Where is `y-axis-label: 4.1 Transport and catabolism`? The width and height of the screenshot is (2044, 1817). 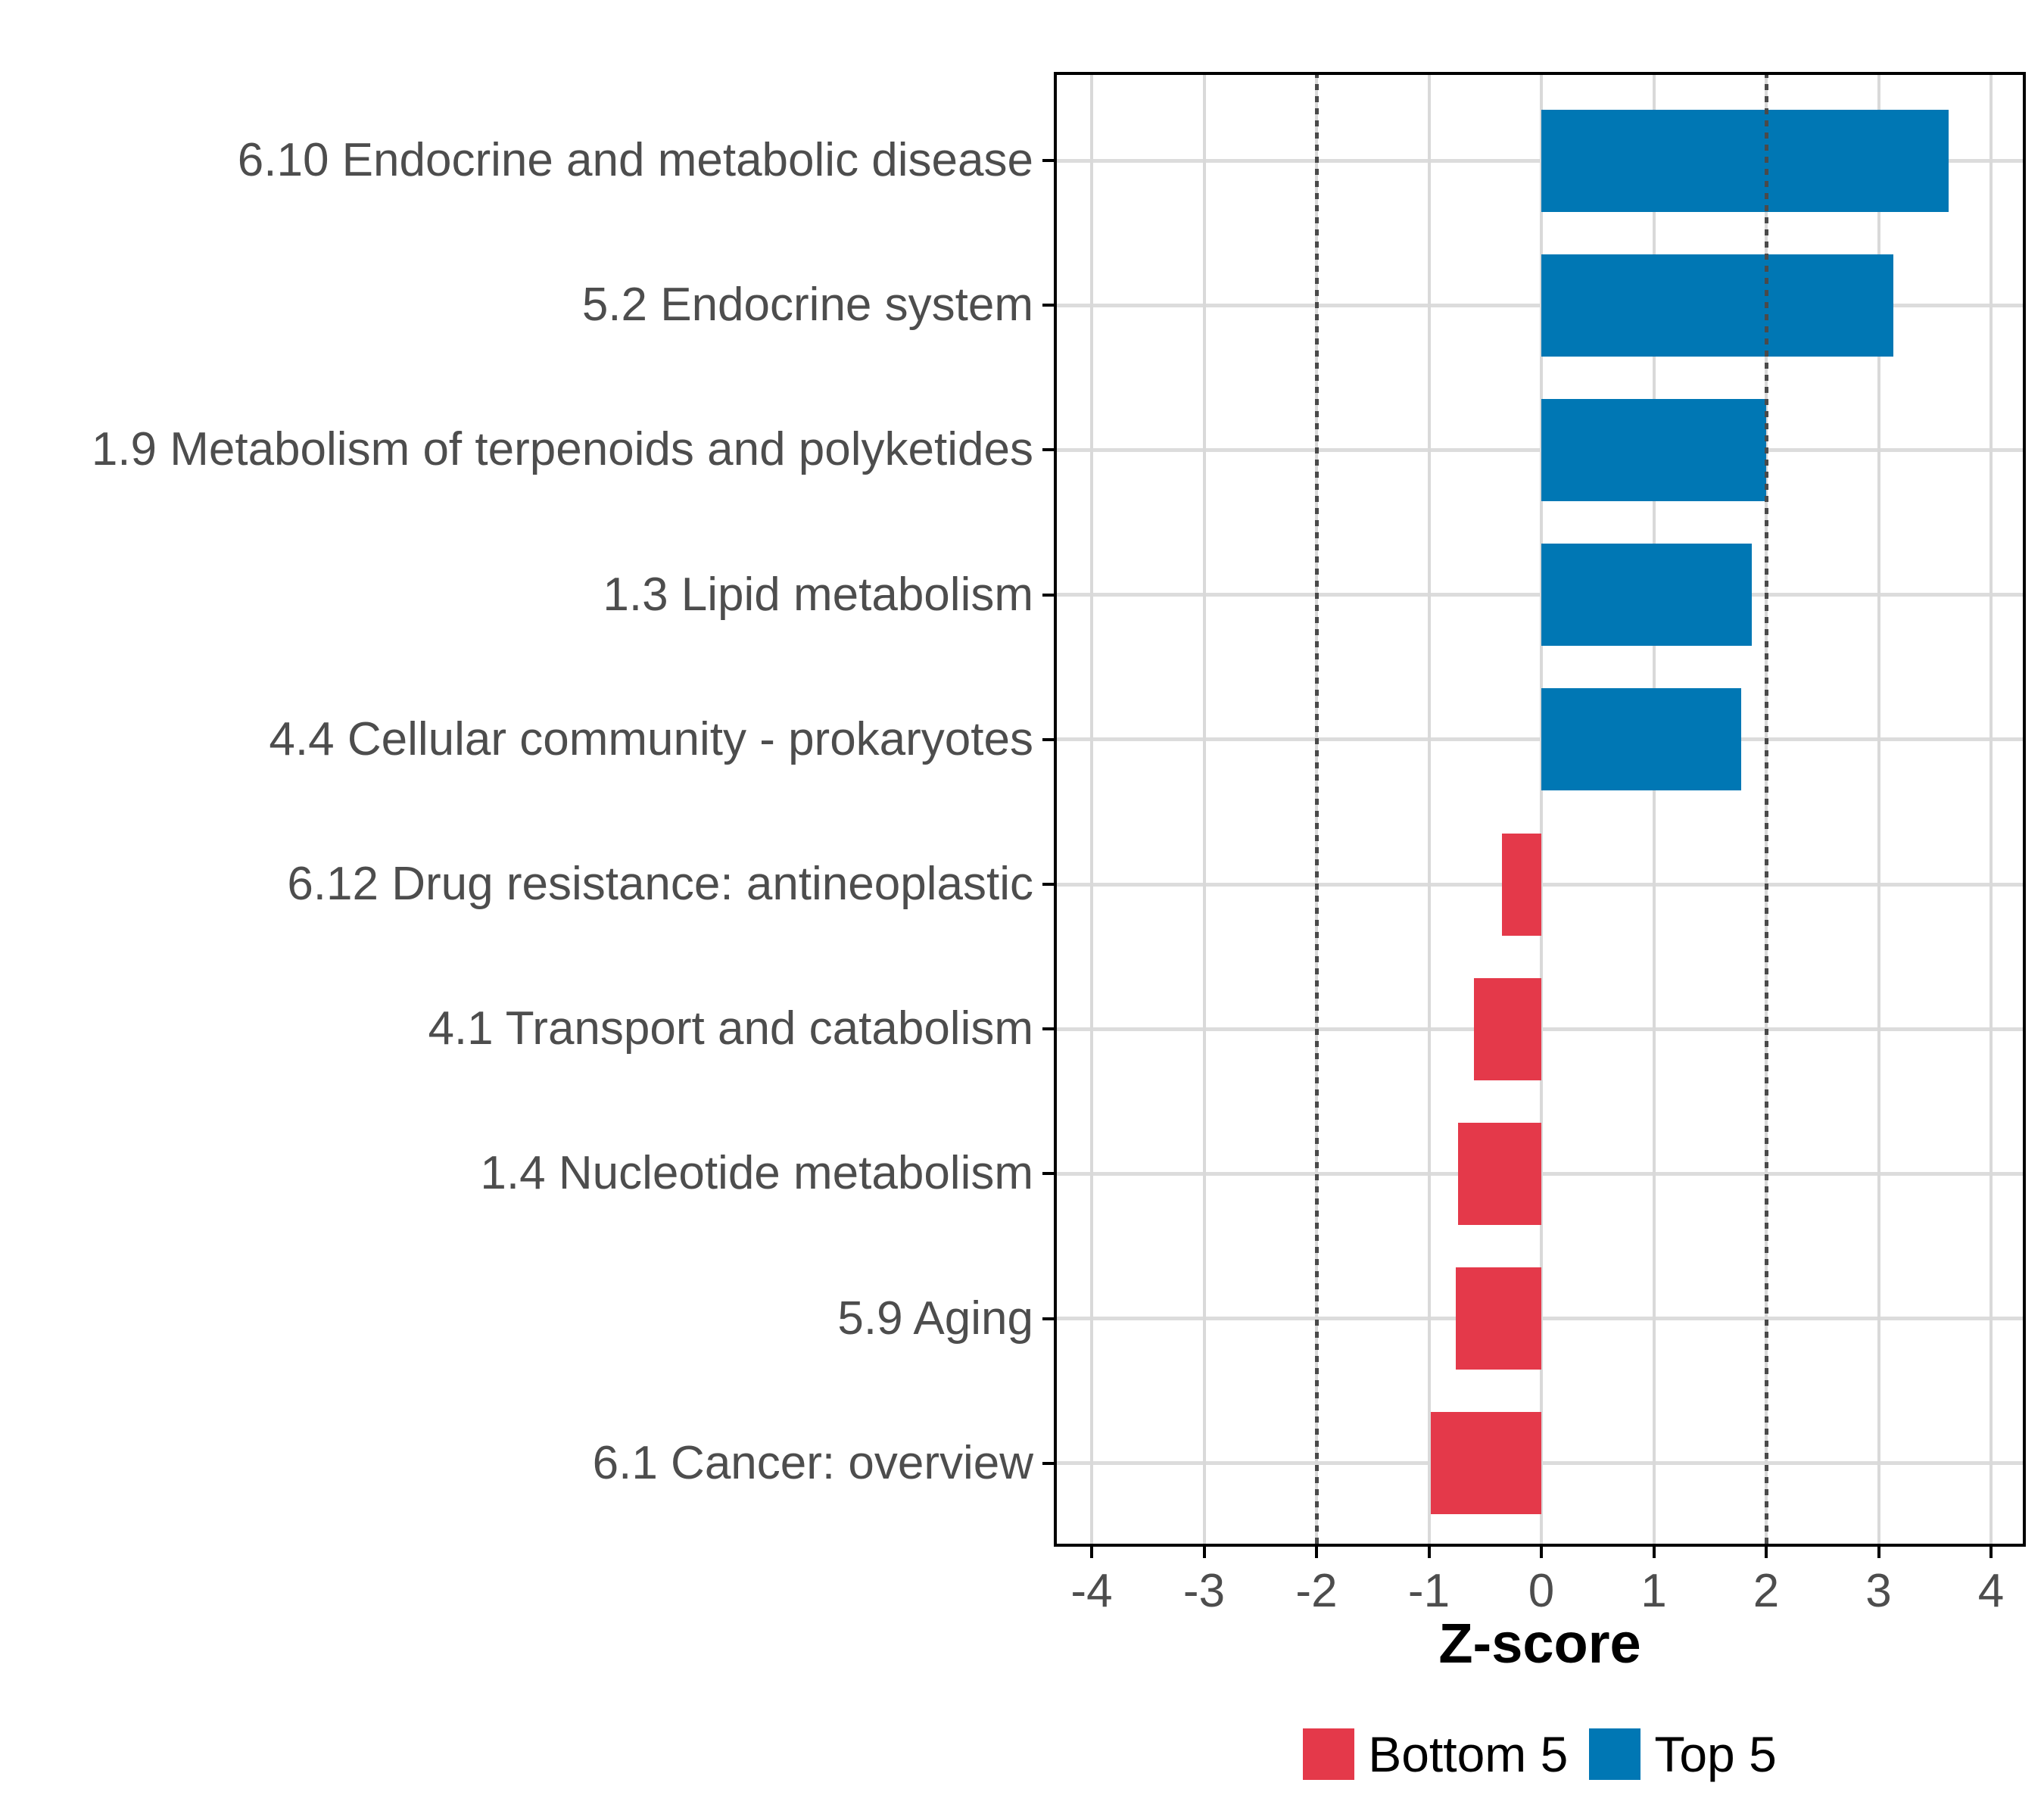 y-axis-label: 4.1 Transport and catabolism is located at coordinates (730, 1028).